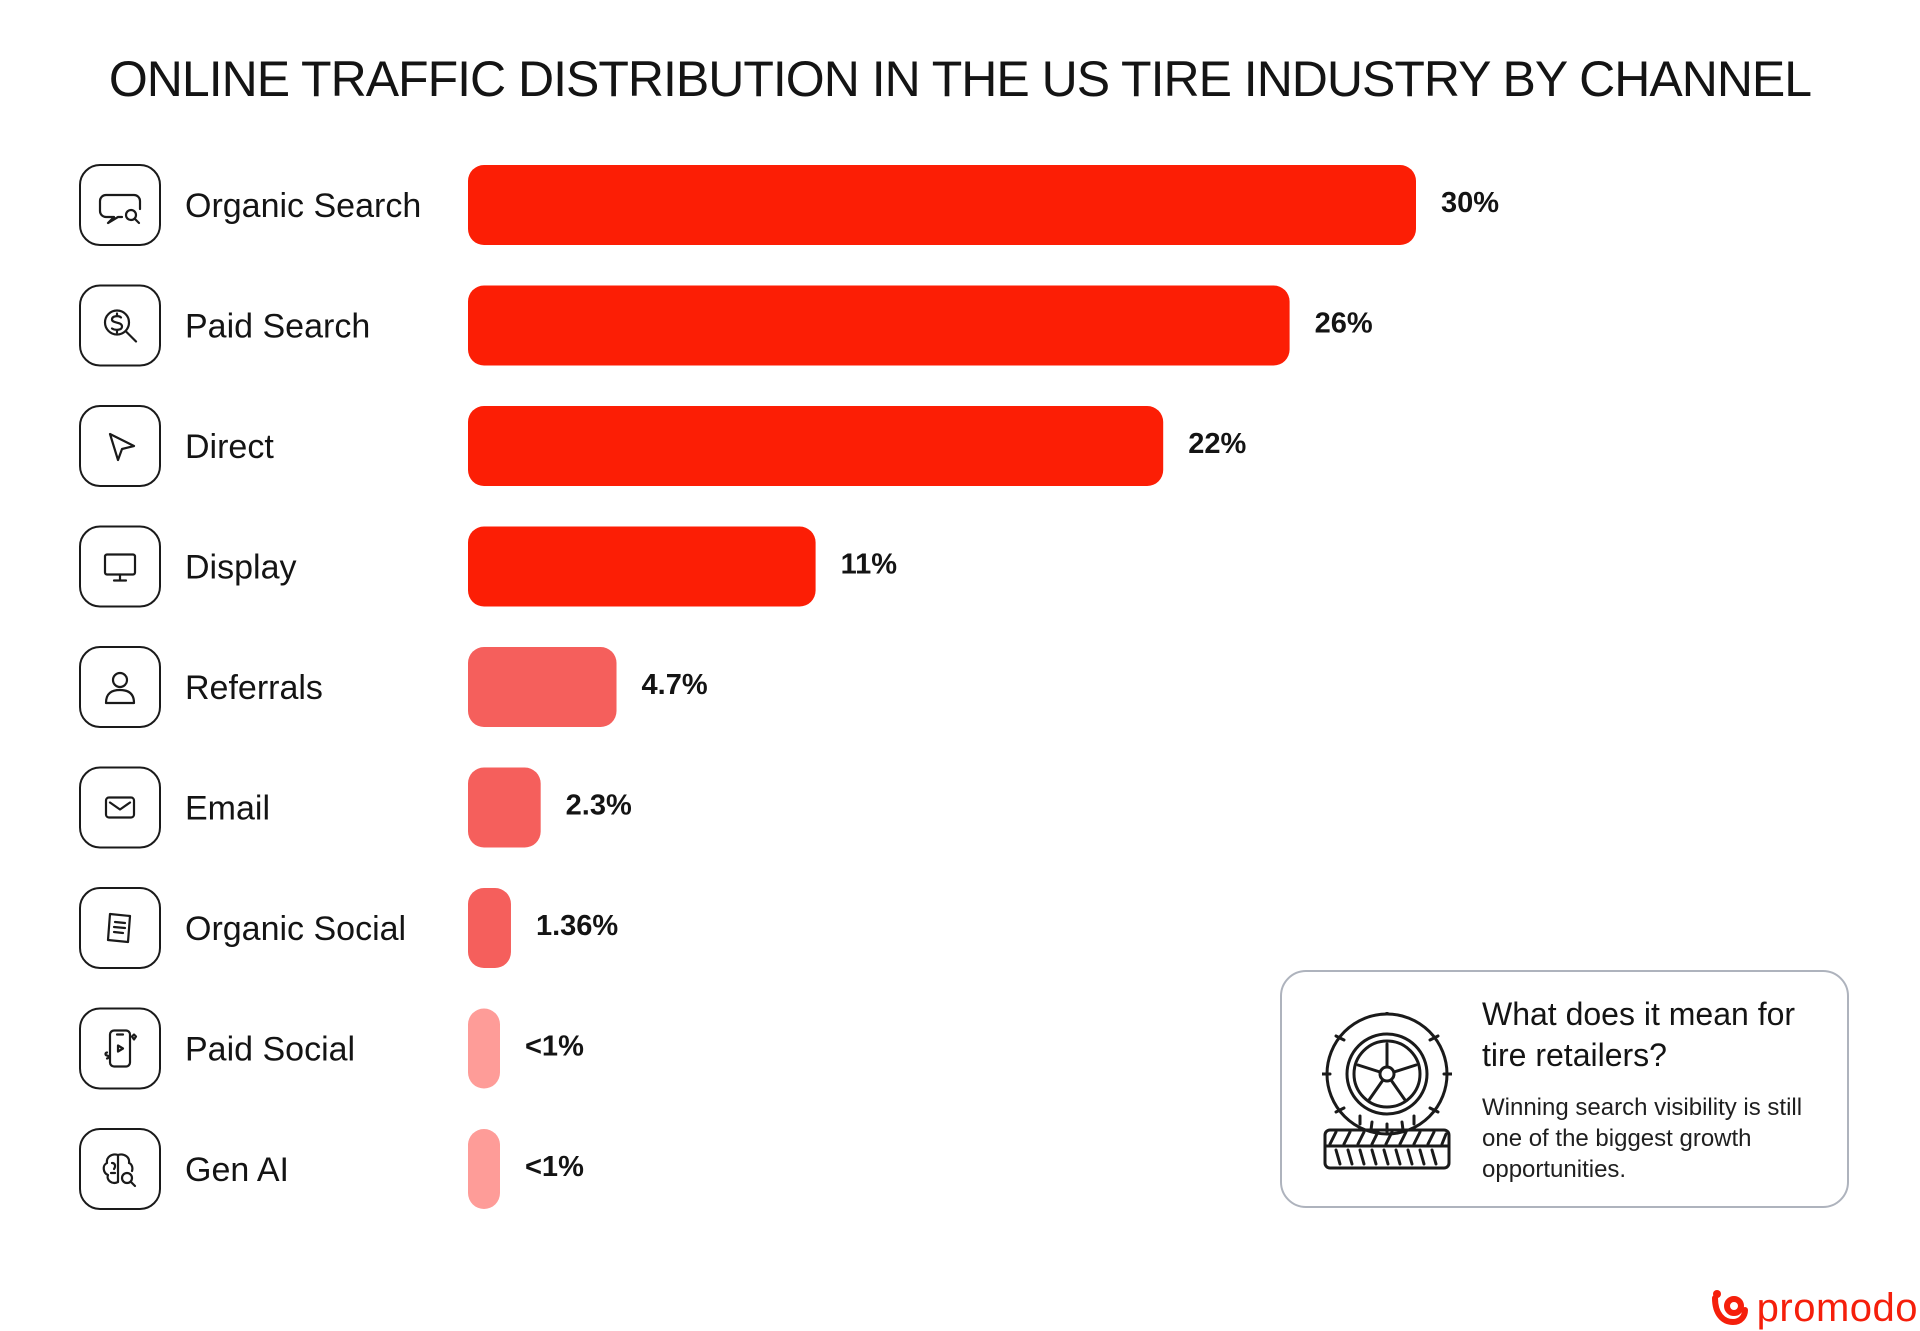  What do you see at coordinates (1344, 324) in the screenshot?
I see `value-label-paid-search: 26%` at bounding box center [1344, 324].